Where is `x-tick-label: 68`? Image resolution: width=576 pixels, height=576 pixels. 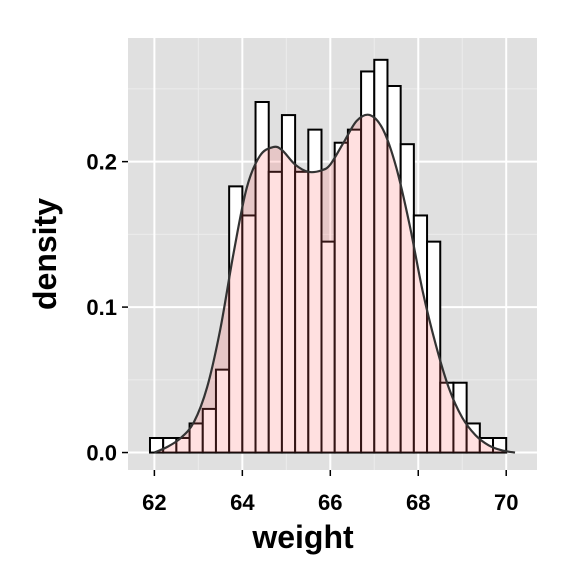
x-tick-label: 68 is located at coordinates (418, 502).